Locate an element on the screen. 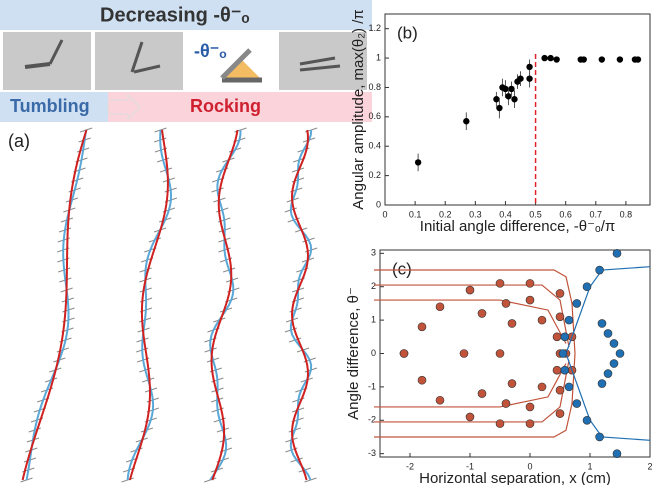  x-tick-label: 0.1 is located at coordinates (415, 214).